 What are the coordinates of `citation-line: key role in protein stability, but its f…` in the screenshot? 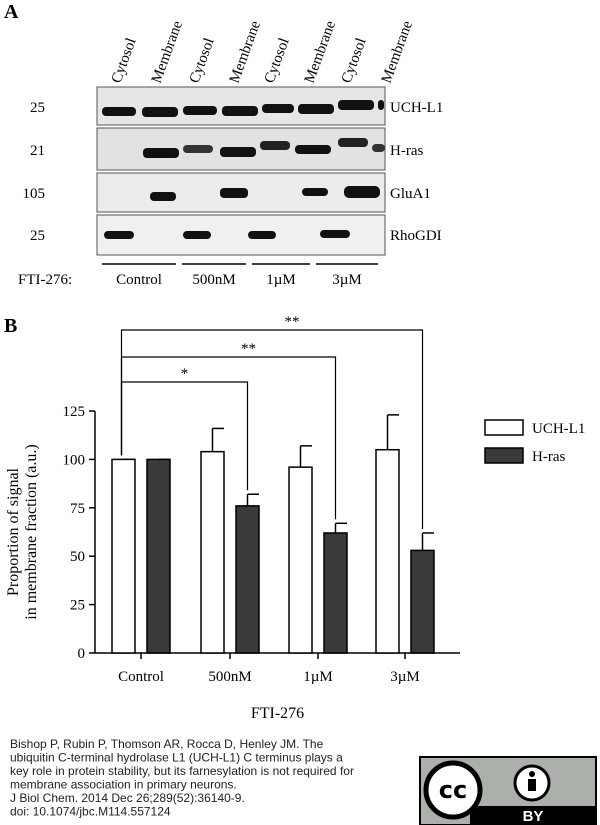 It's located at (182, 771).